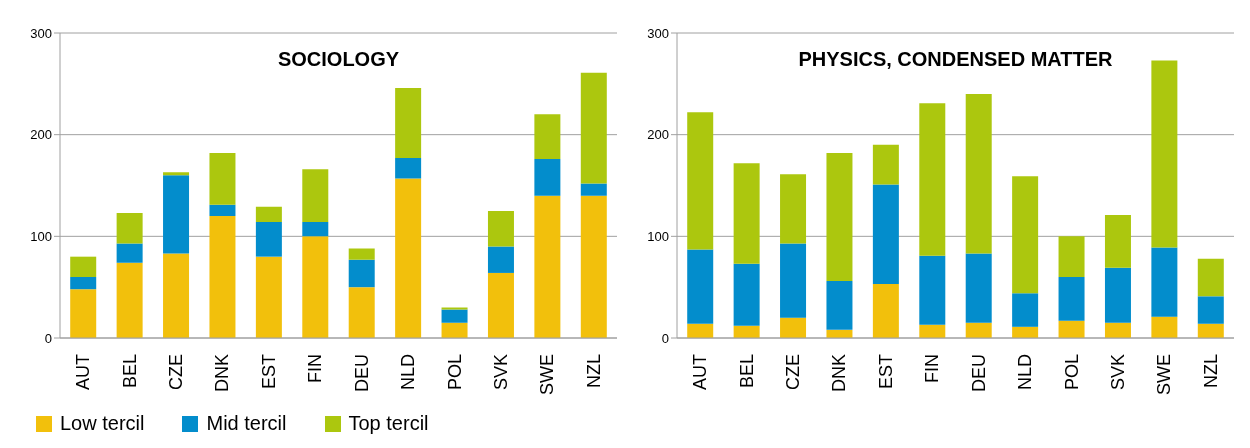 The width and height of the screenshot is (1250, 448). What do you see at coordinates (1164, 375) in the screenshot?
I see `x-tick-label: SWE` at bounding box center [1164, 375].